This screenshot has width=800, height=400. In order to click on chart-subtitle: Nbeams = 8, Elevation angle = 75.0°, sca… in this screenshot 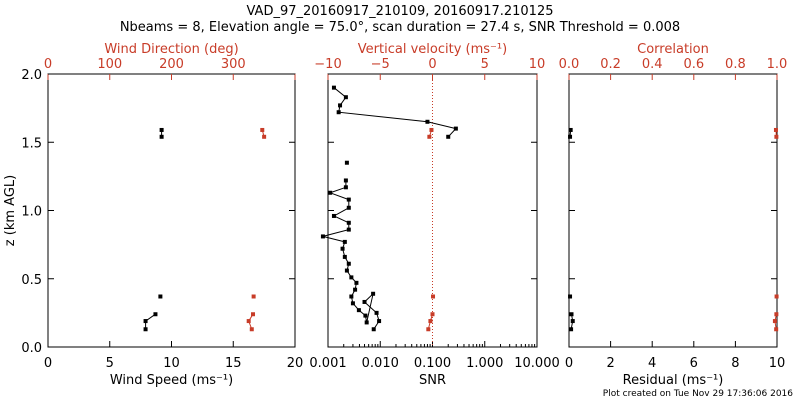, I will do `click(400, 27)`.